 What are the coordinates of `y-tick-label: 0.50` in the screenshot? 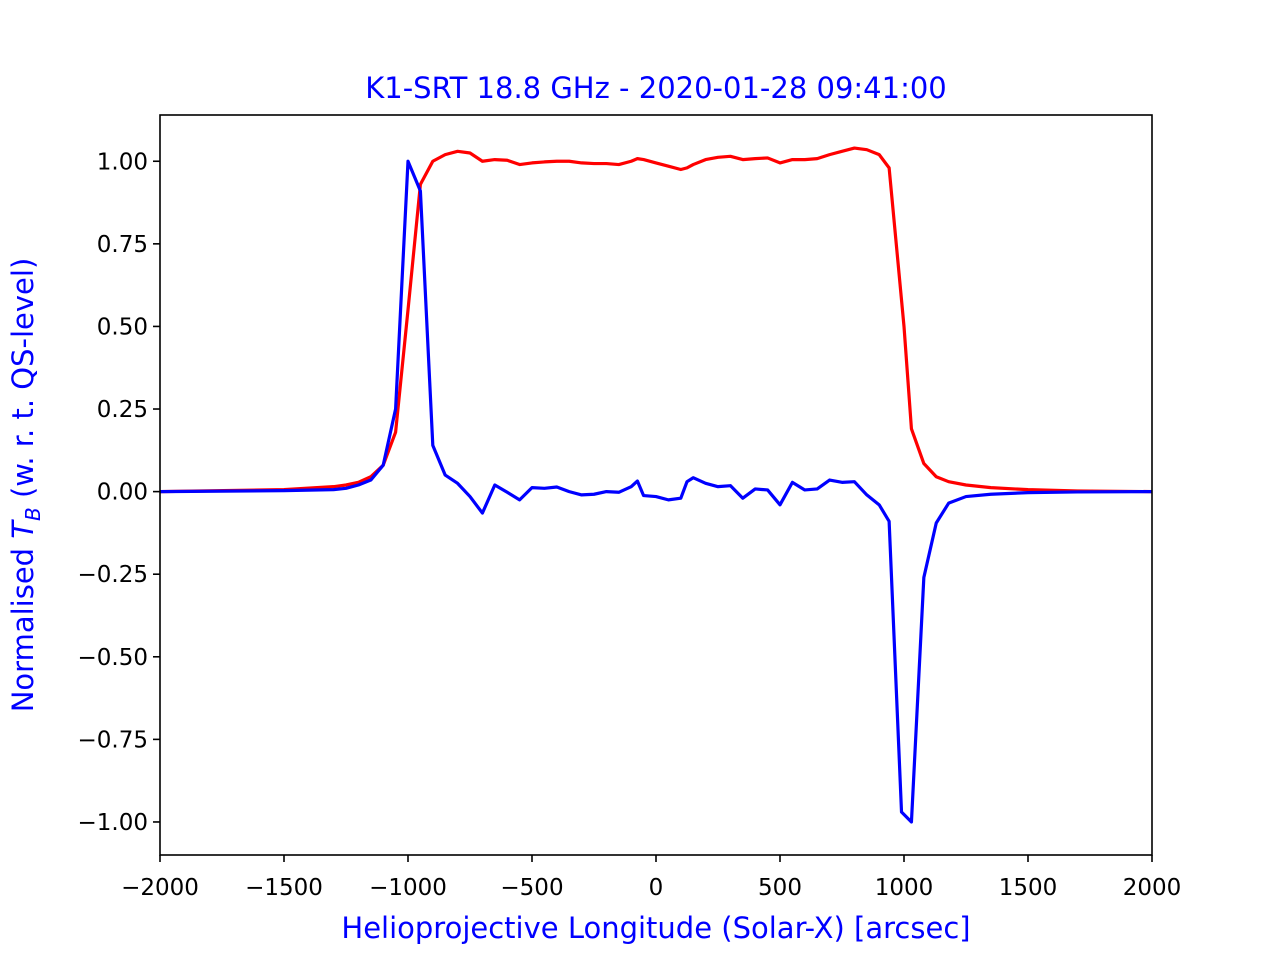 It's located at (122, 327).